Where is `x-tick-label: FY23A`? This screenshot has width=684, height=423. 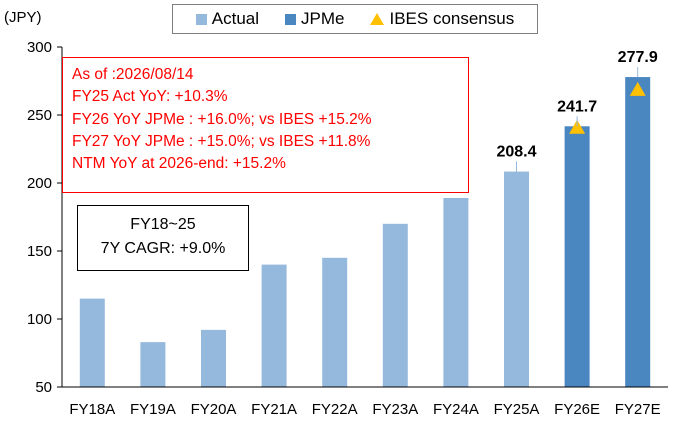 x-tick-label: FY23A is located at coordinates (395, 409).